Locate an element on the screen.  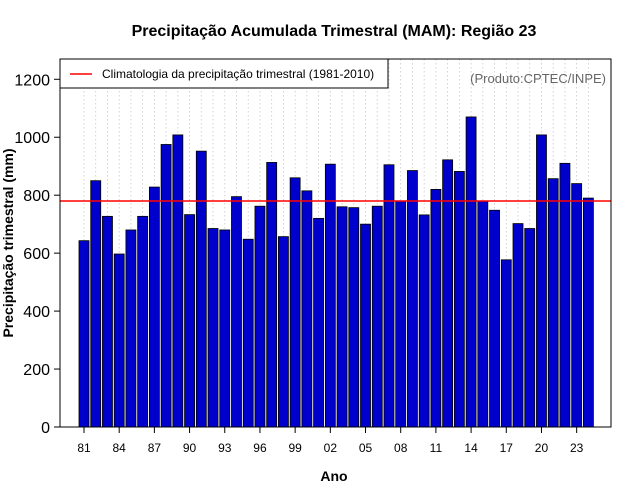
bar-1990 is located at coordinates (189, 321).